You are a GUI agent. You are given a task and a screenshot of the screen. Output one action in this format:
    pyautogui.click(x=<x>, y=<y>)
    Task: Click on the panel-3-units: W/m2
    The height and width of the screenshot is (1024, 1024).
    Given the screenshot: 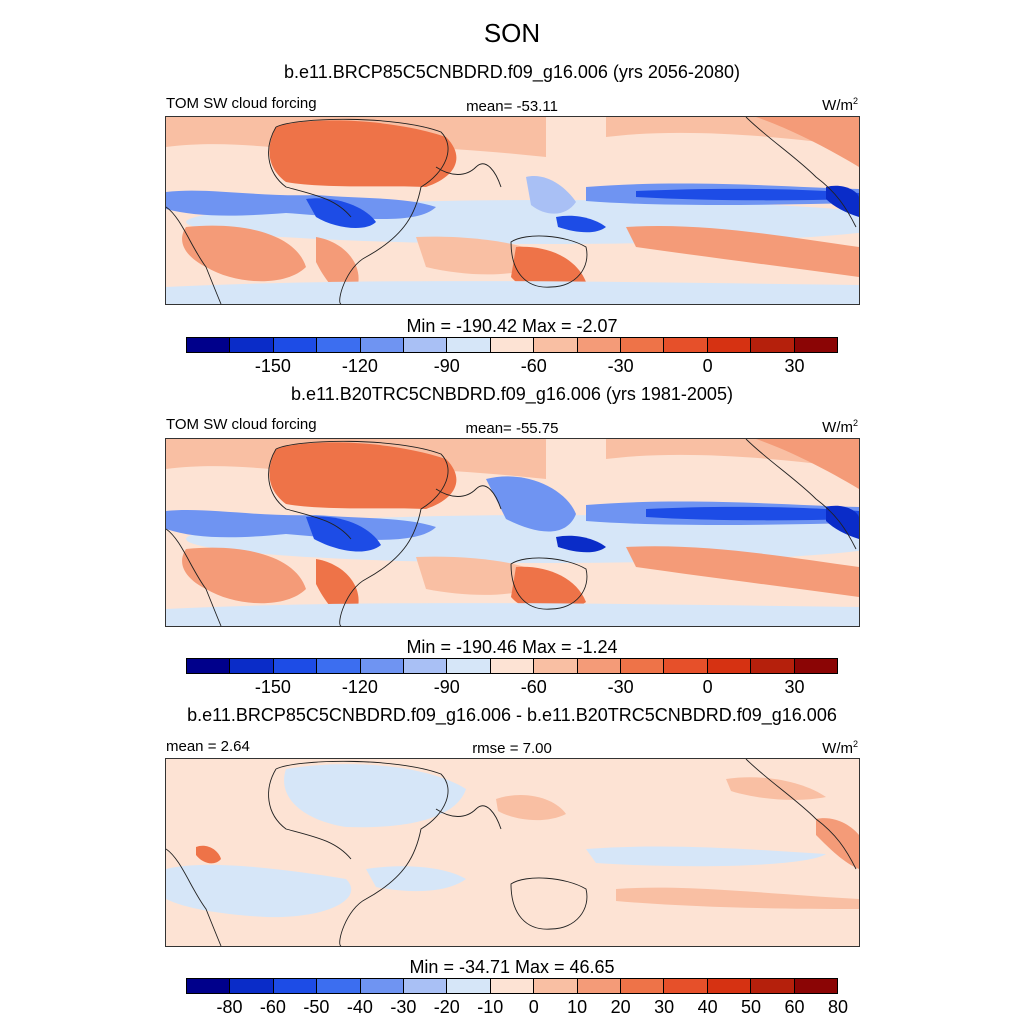 What is the action you would take?
    pyautogui.click(x=840, y=748)
    